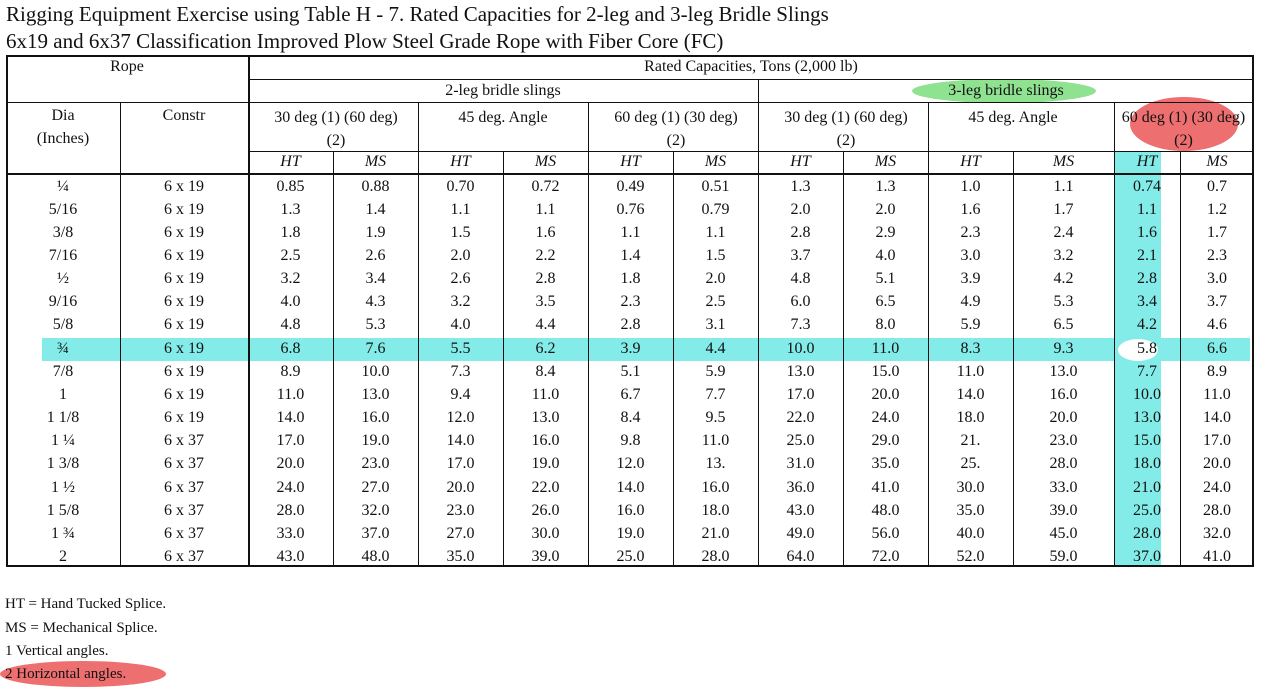 This screenshot has width=1263, height=690. Describe the element at coordinates (460, 325) in the screenshot. I see `table-cell: 4.0` at that location.